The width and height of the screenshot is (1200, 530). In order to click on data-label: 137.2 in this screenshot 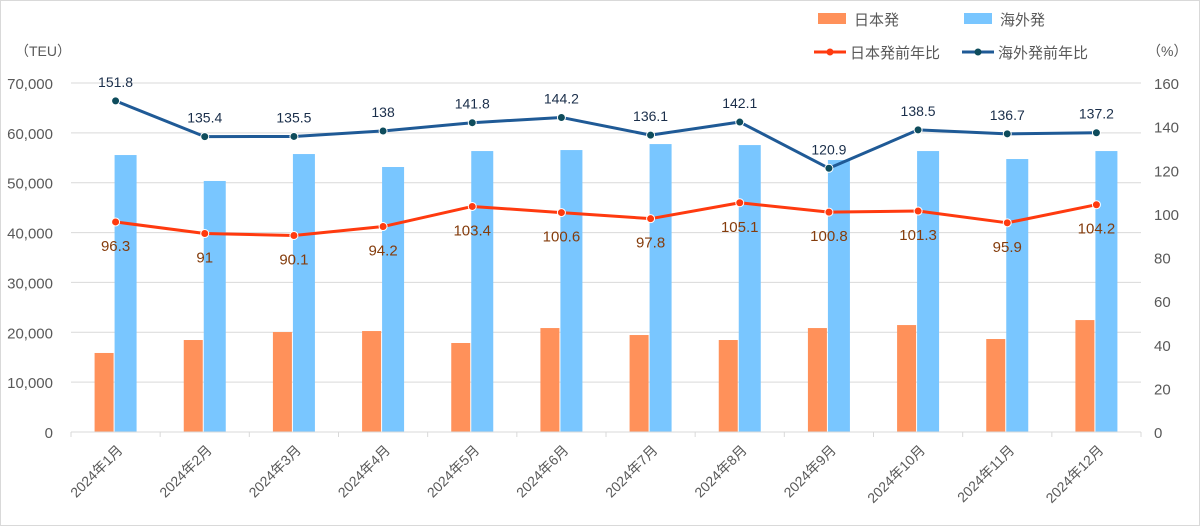, I will do `click(1096, 114)`.